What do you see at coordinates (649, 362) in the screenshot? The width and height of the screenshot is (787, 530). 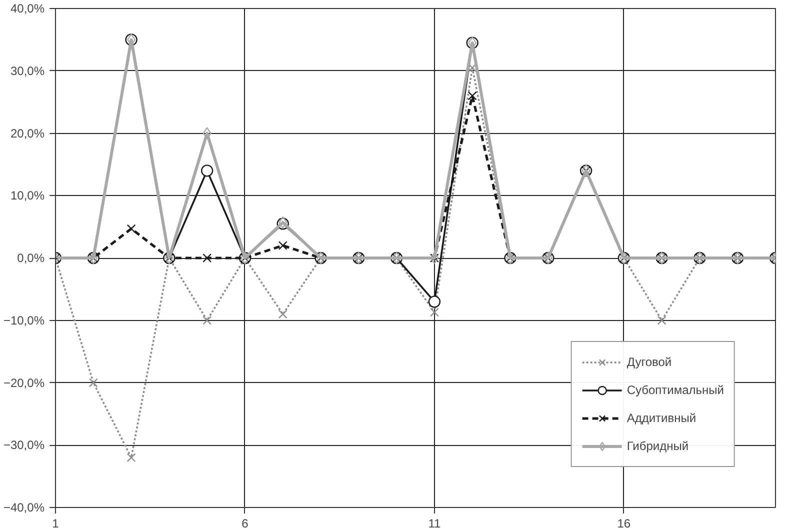 I see `legend-label: Дуговой` at bounding box center [649, 362].